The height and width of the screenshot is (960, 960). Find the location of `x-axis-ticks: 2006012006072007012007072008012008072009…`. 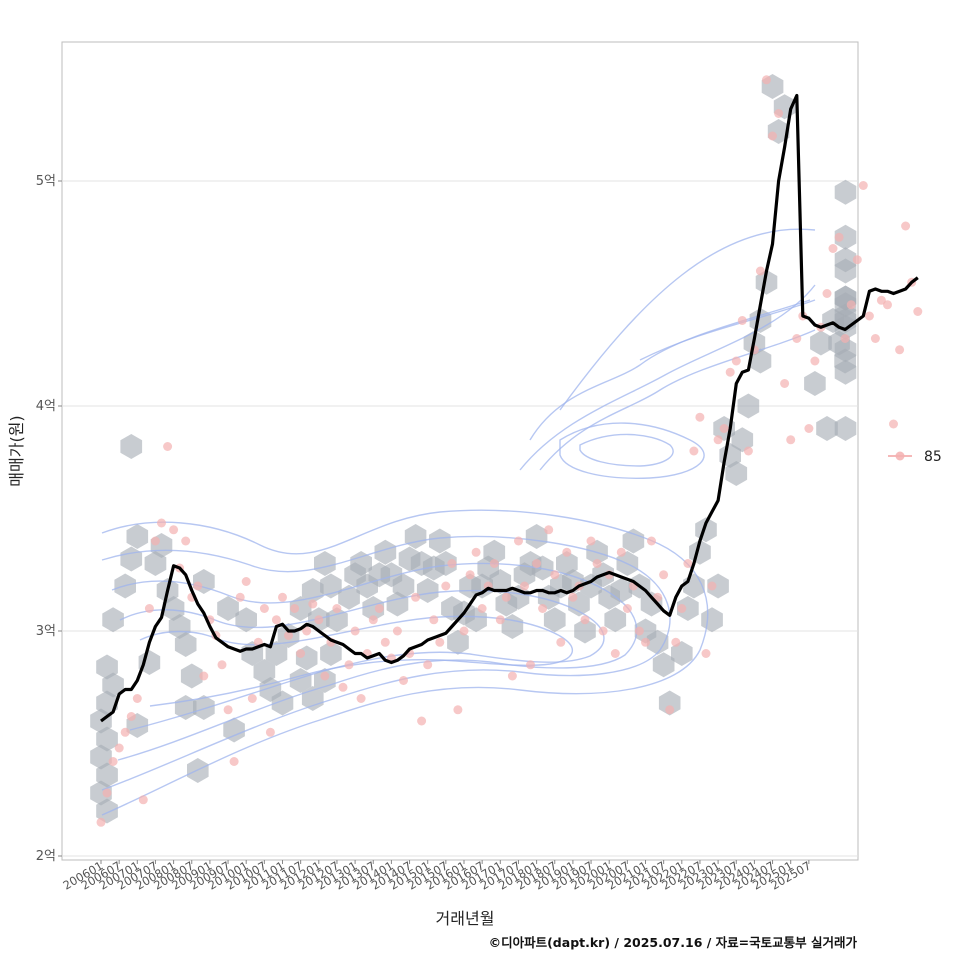

x-axis-ticks: 2006012006072007012007072008012008072009… is located at coordinates (436, 875).